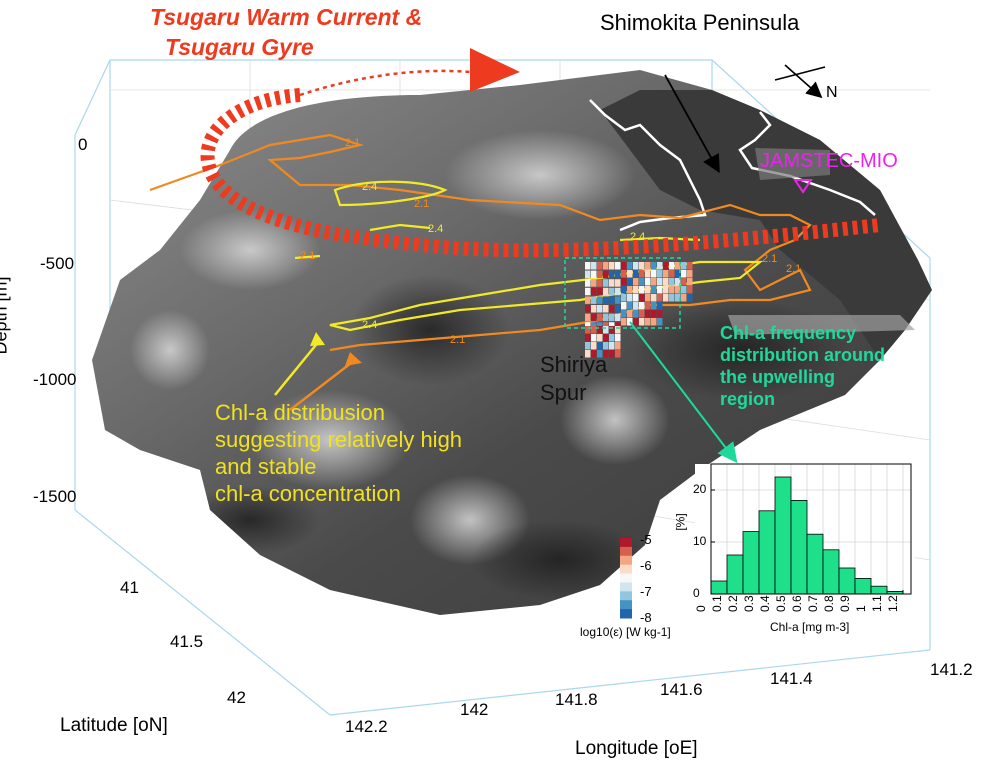  What do you see at coordinates (800, 81) in the screenshot?
I see `north-arrow` at bounding box center [800, 81].